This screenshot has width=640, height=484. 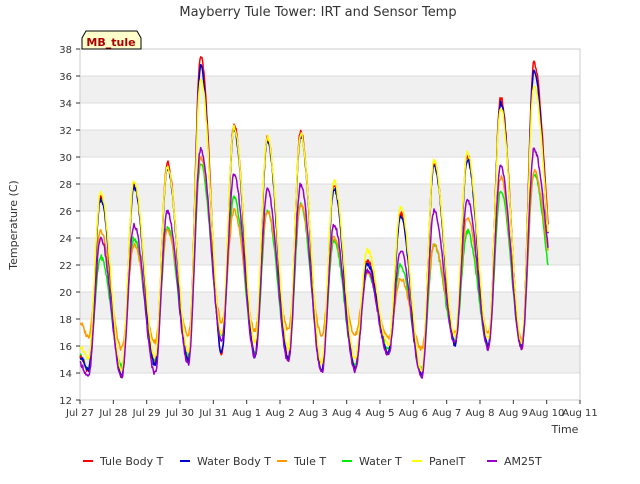 What do you see at coordinates (313, 413) in the screenshot?
I see `x-tick-label: Aug 3` at bounding box center [313, 413].